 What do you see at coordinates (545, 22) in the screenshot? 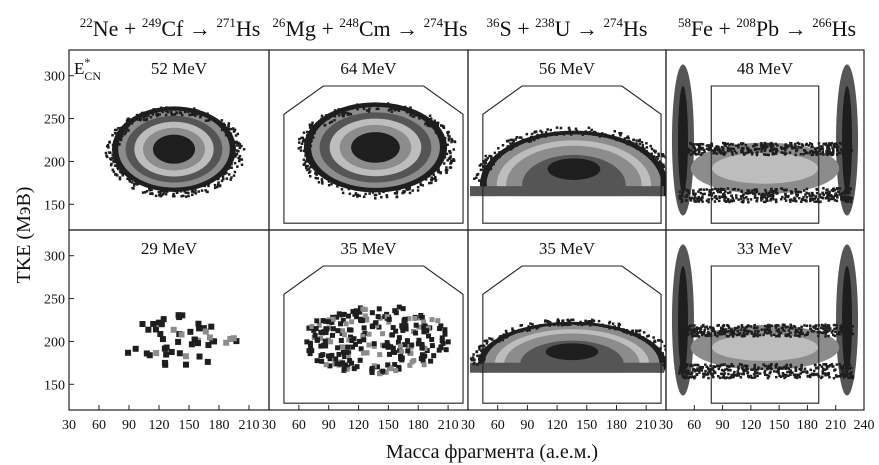
I see `mass-number: 238` at bounding box center [545, 22].